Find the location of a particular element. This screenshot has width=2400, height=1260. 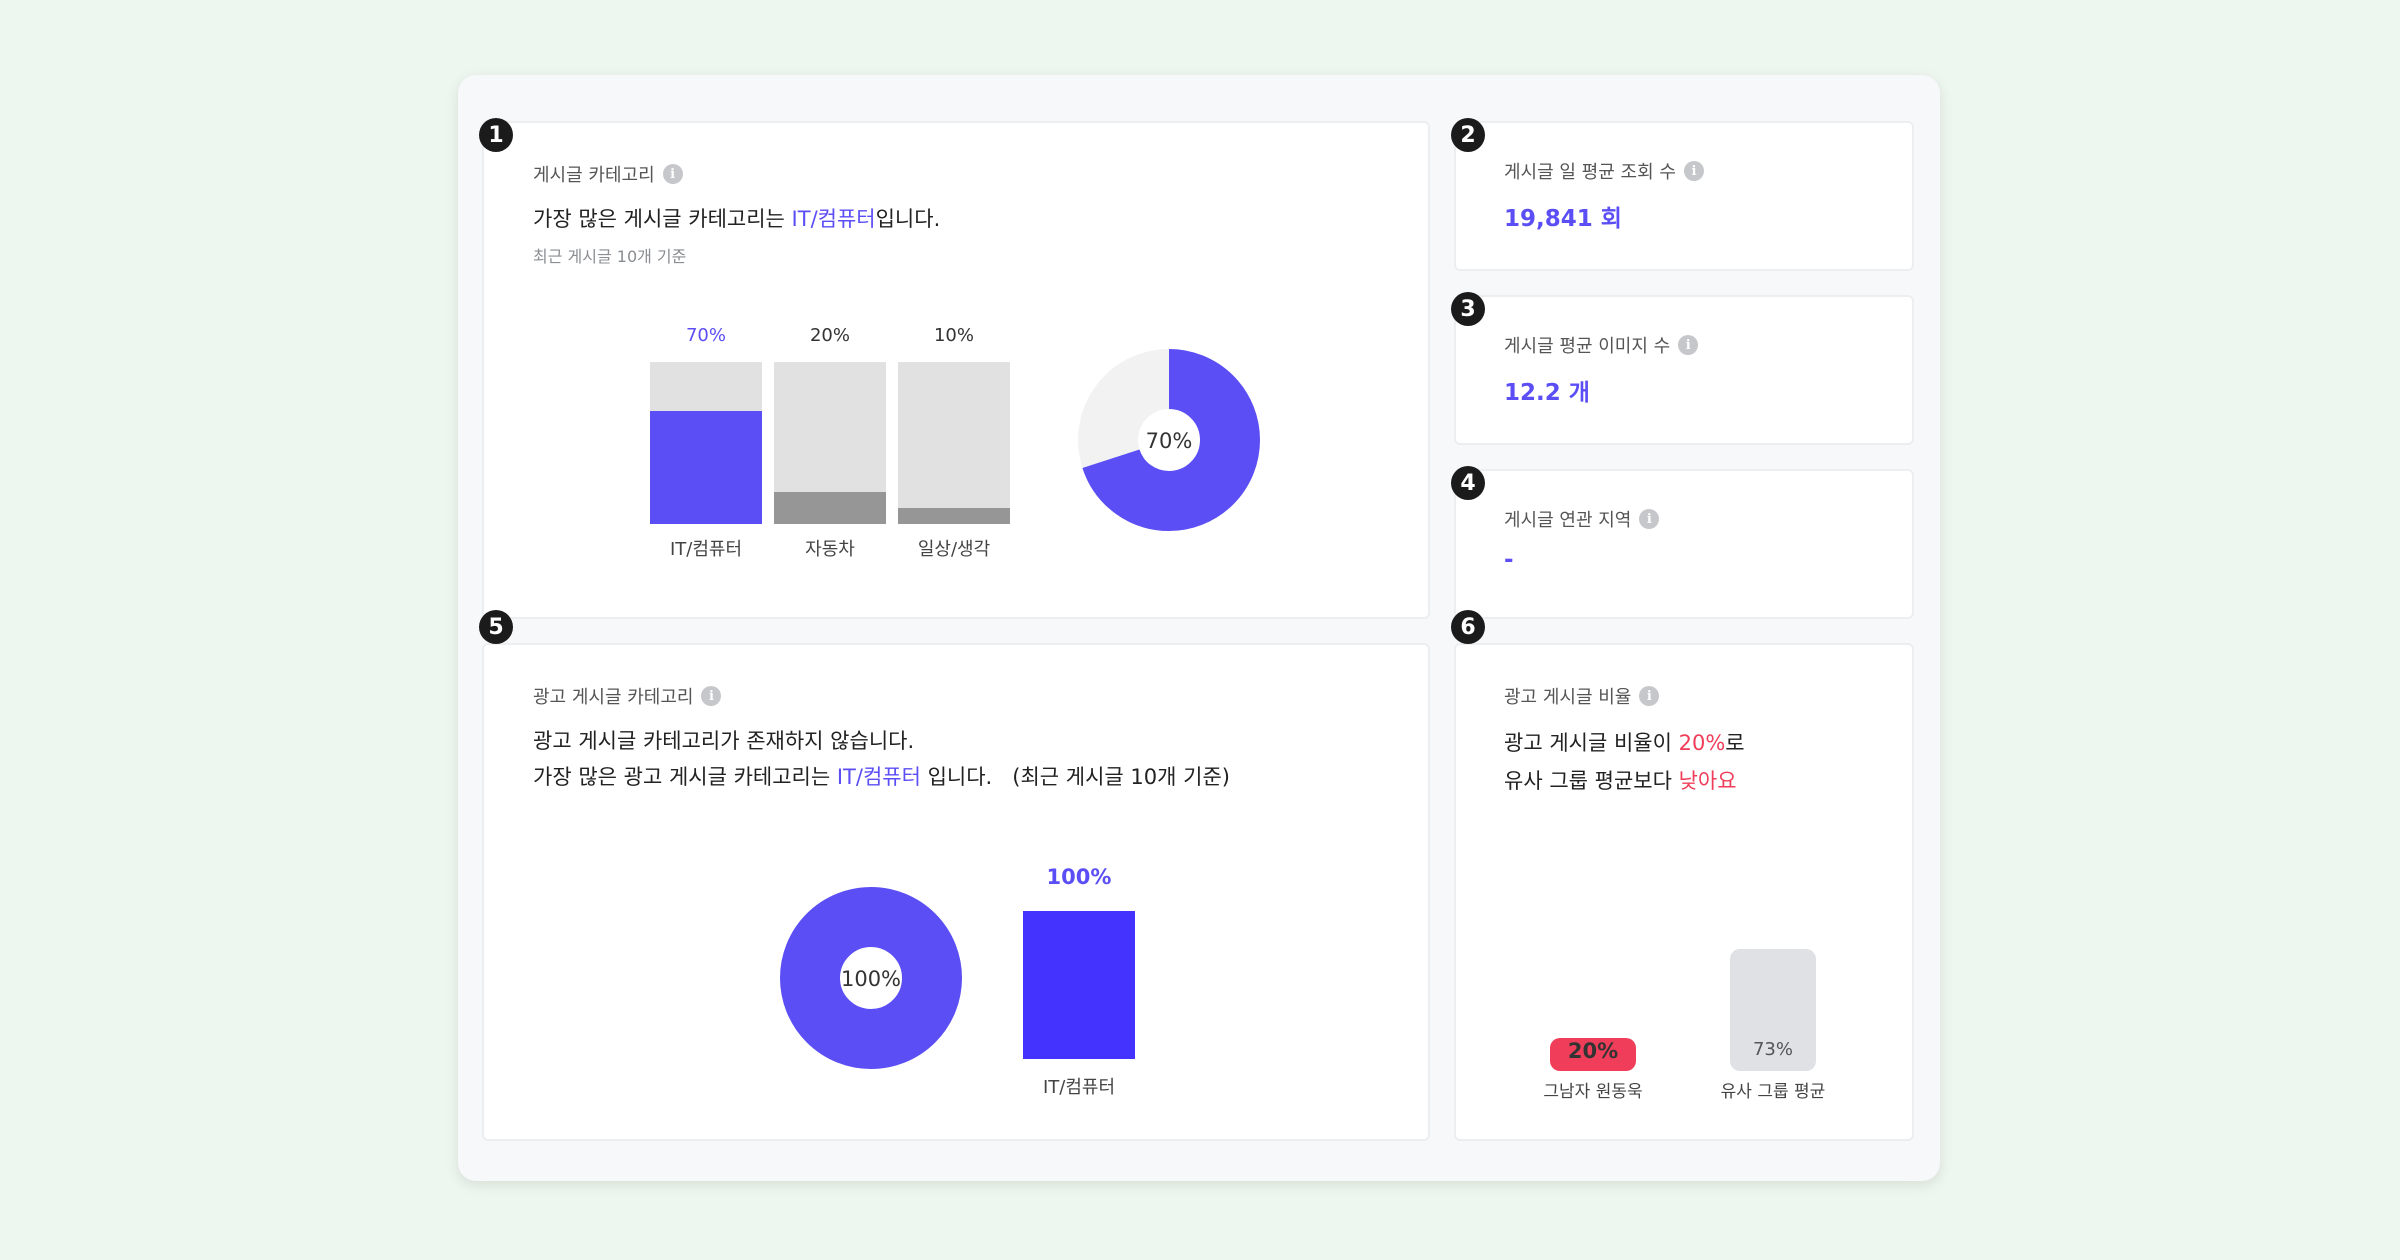

ad-bar-fill is located at coordinates (1079, 985).